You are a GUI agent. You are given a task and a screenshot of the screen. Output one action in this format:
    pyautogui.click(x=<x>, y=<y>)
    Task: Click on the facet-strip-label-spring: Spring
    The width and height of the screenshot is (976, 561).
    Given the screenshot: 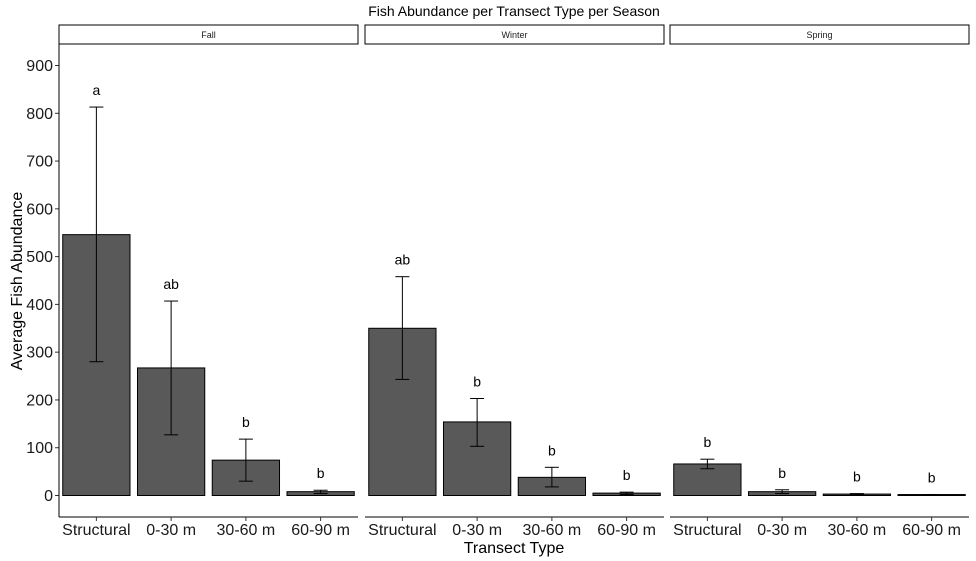 What is the action you would take?
    pyautogui.click(x=819, y=35)
    